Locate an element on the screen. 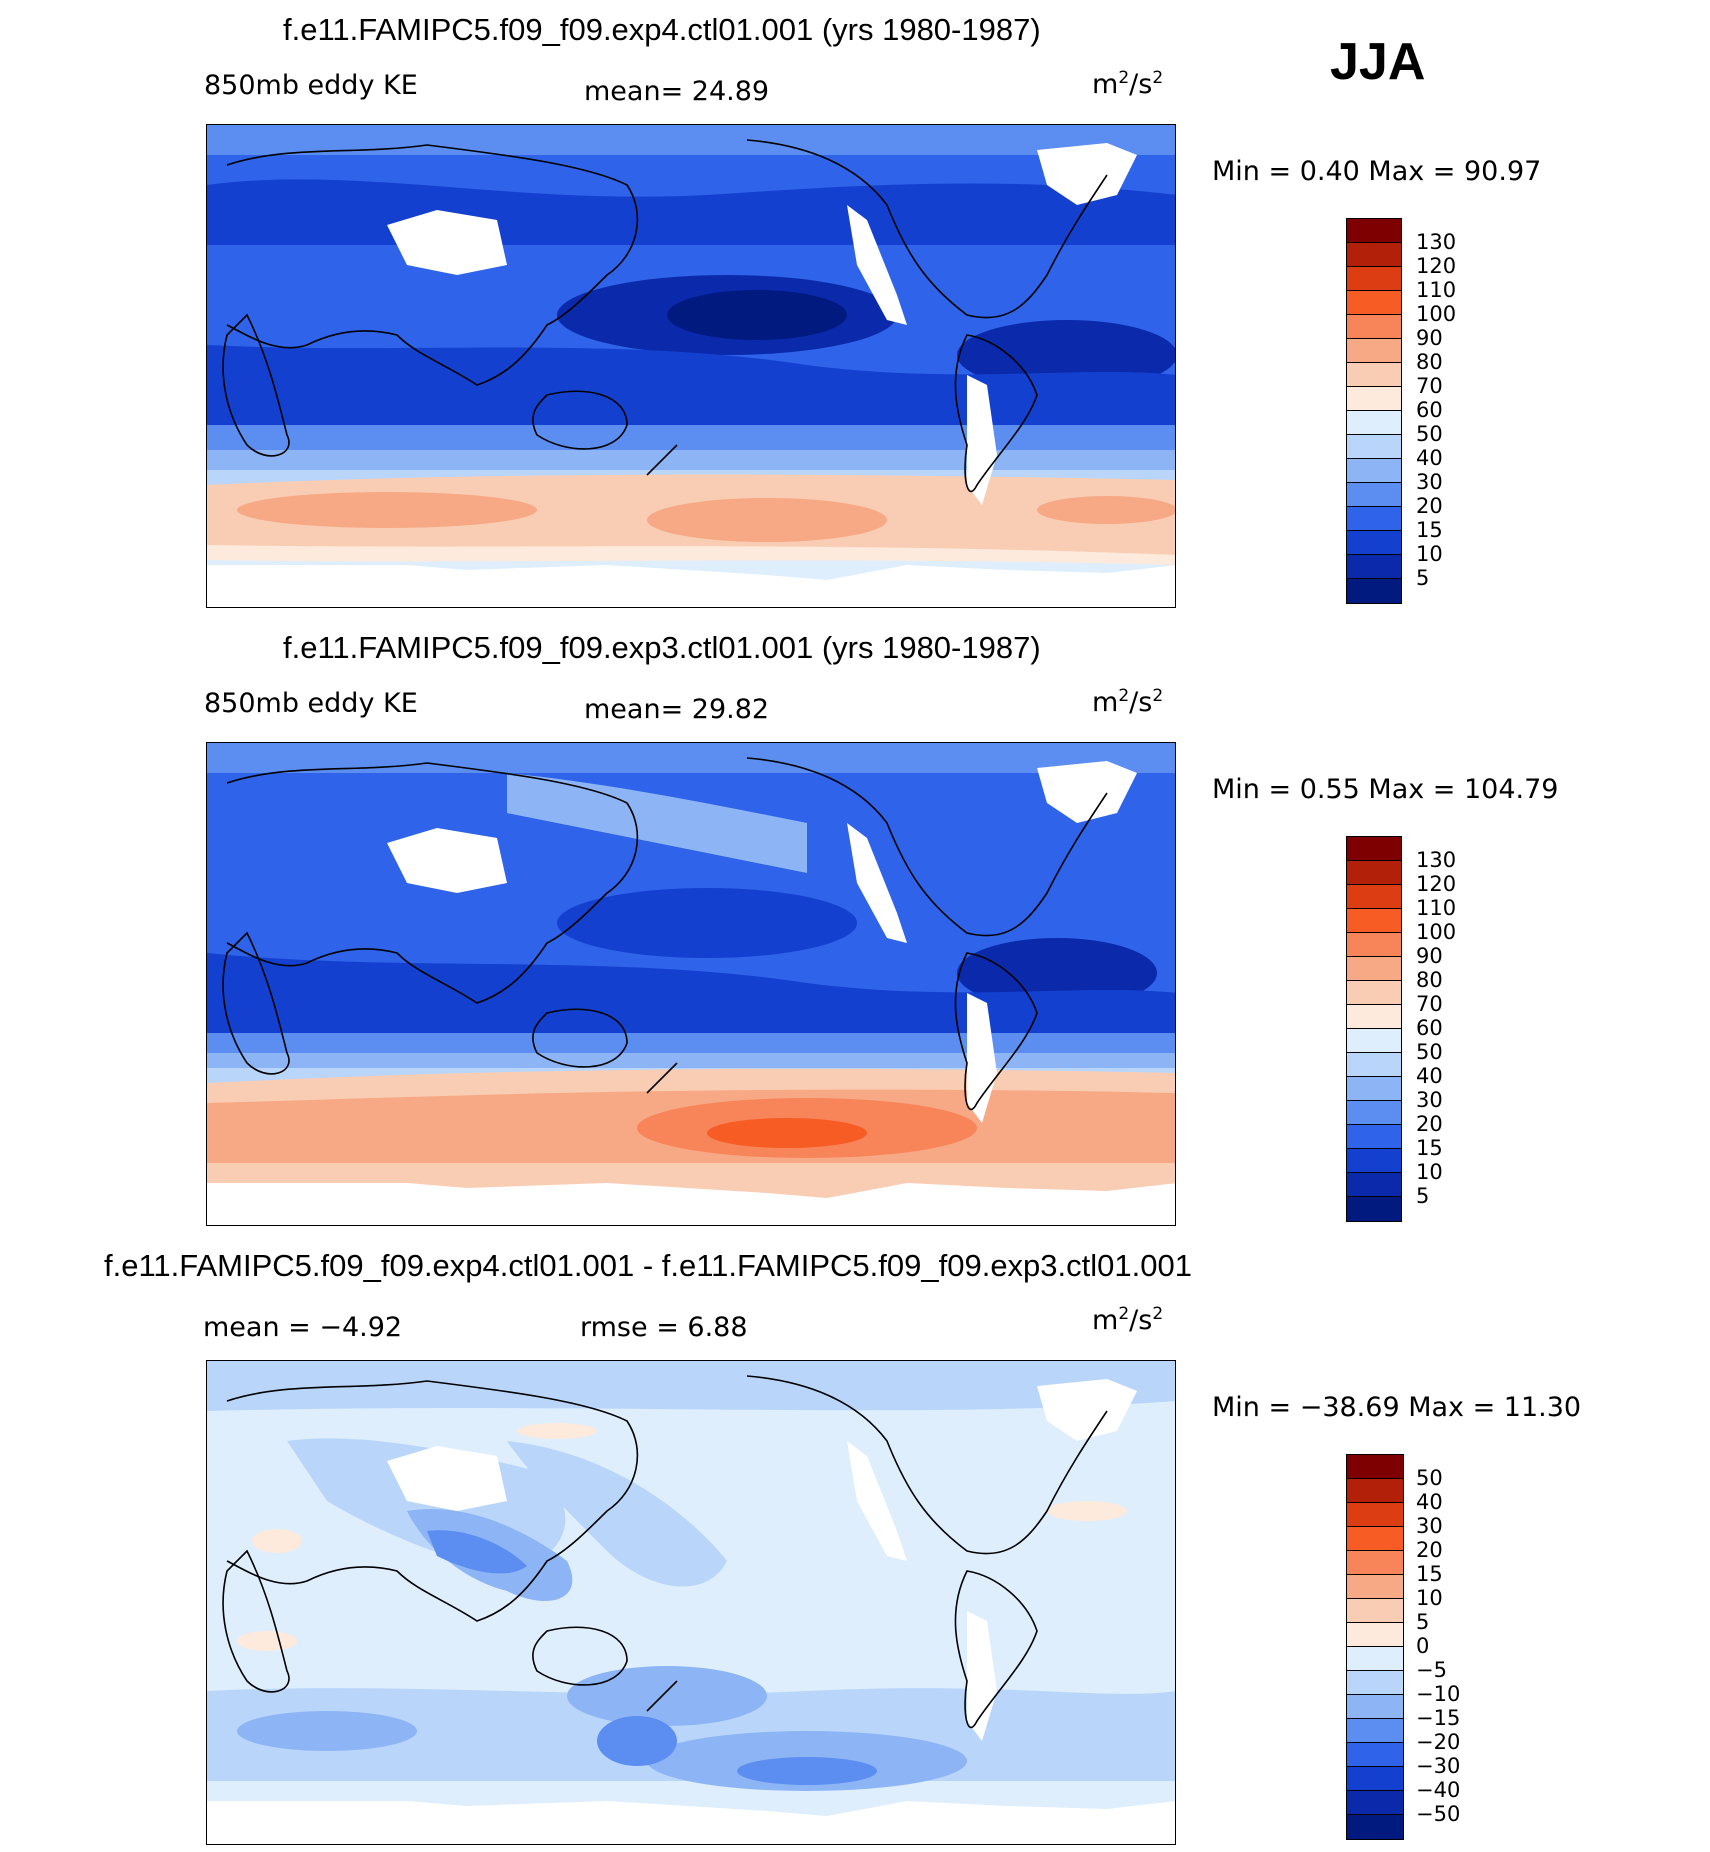 The image size is (1710, 1852). panel2-units: m2/s2 is located at coordinates (1128, 702).